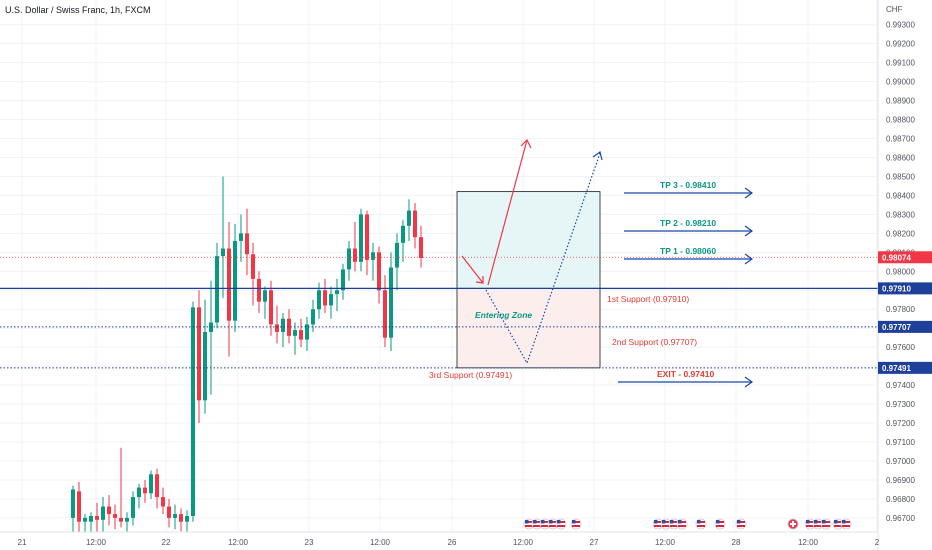  I want to click on chart-title: U.S. Dollar / Swiss Franc, 1h, FXCM, so click(78, 10).